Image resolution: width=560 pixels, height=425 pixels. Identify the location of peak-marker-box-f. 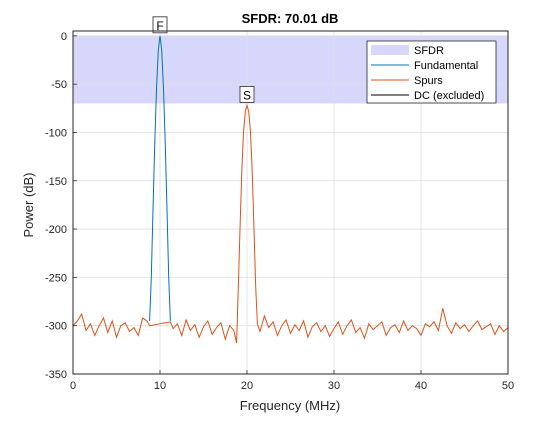
(160, 25).